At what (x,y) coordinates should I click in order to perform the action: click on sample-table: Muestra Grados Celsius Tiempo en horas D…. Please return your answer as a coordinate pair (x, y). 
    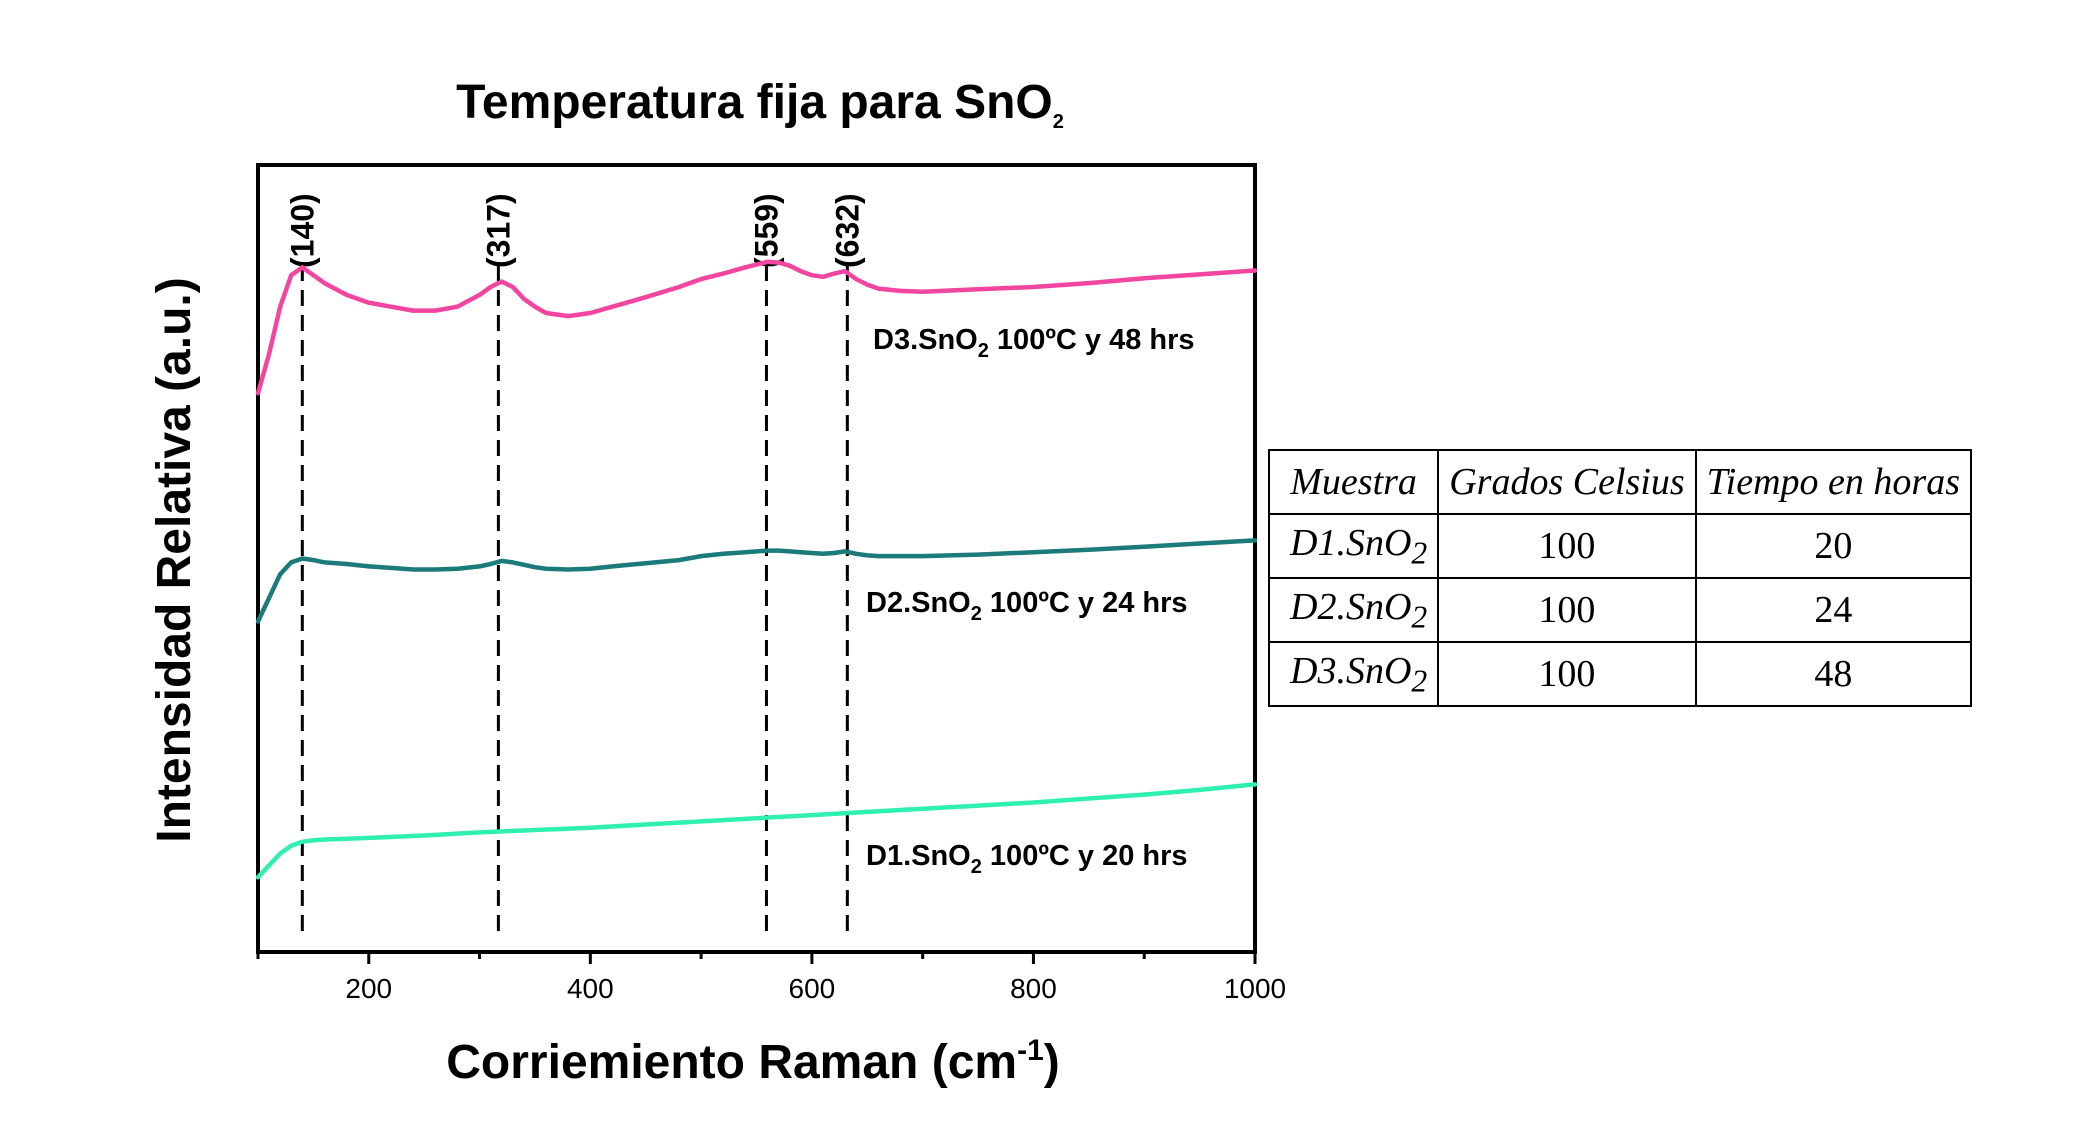
    Looking at the image, I should click on (1620, 578).